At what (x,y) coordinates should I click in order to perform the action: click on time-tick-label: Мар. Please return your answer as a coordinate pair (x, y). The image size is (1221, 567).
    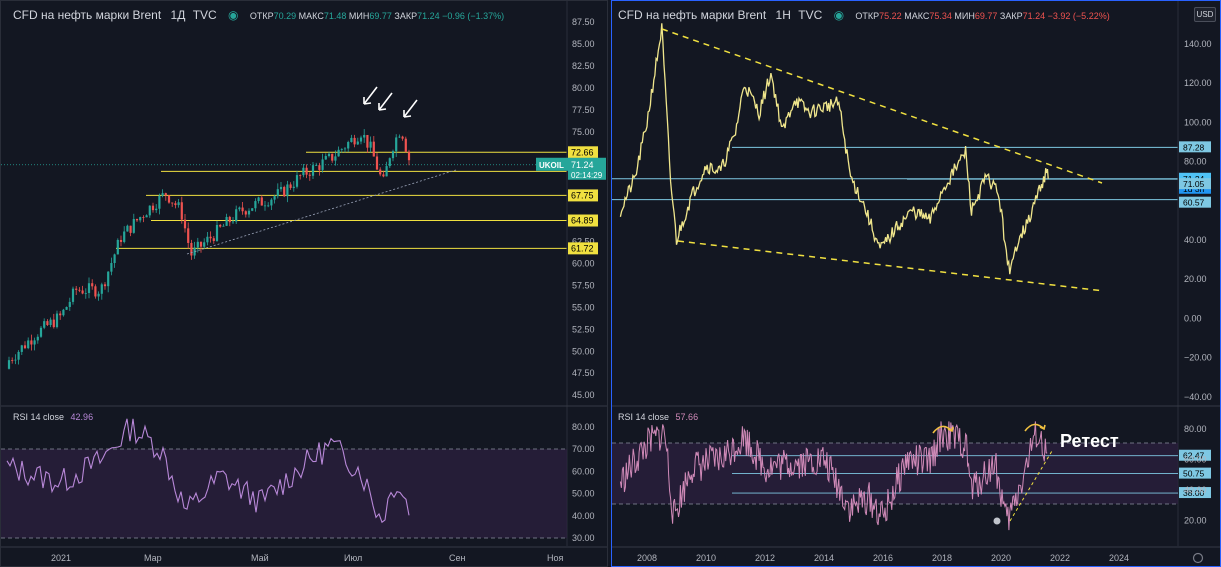
    Looking at the image, I should click on (153, 558).